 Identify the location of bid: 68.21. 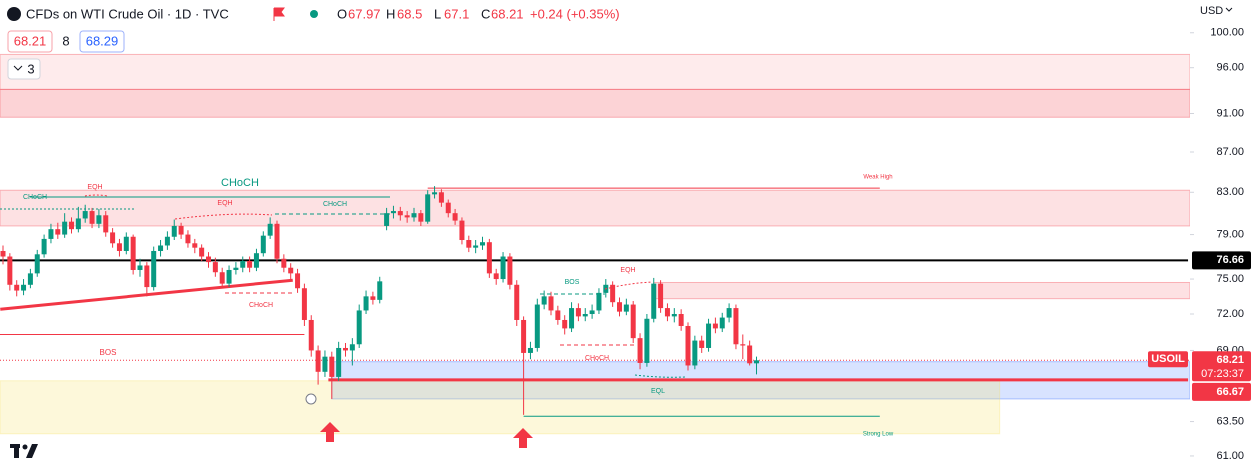
(30, 40).